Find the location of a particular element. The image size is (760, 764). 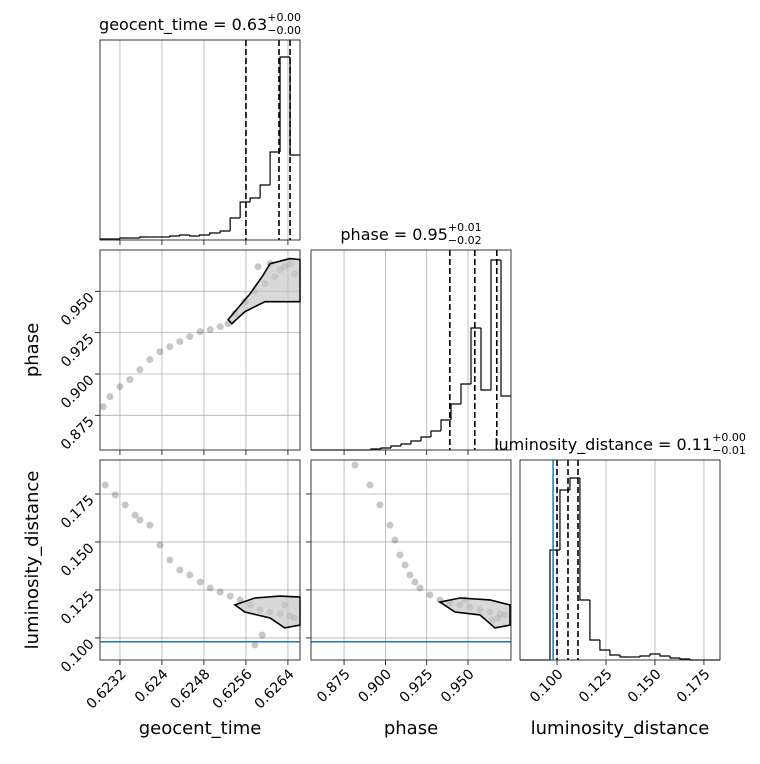

title-upper: +0.00 is located at coordinates (729, 437).